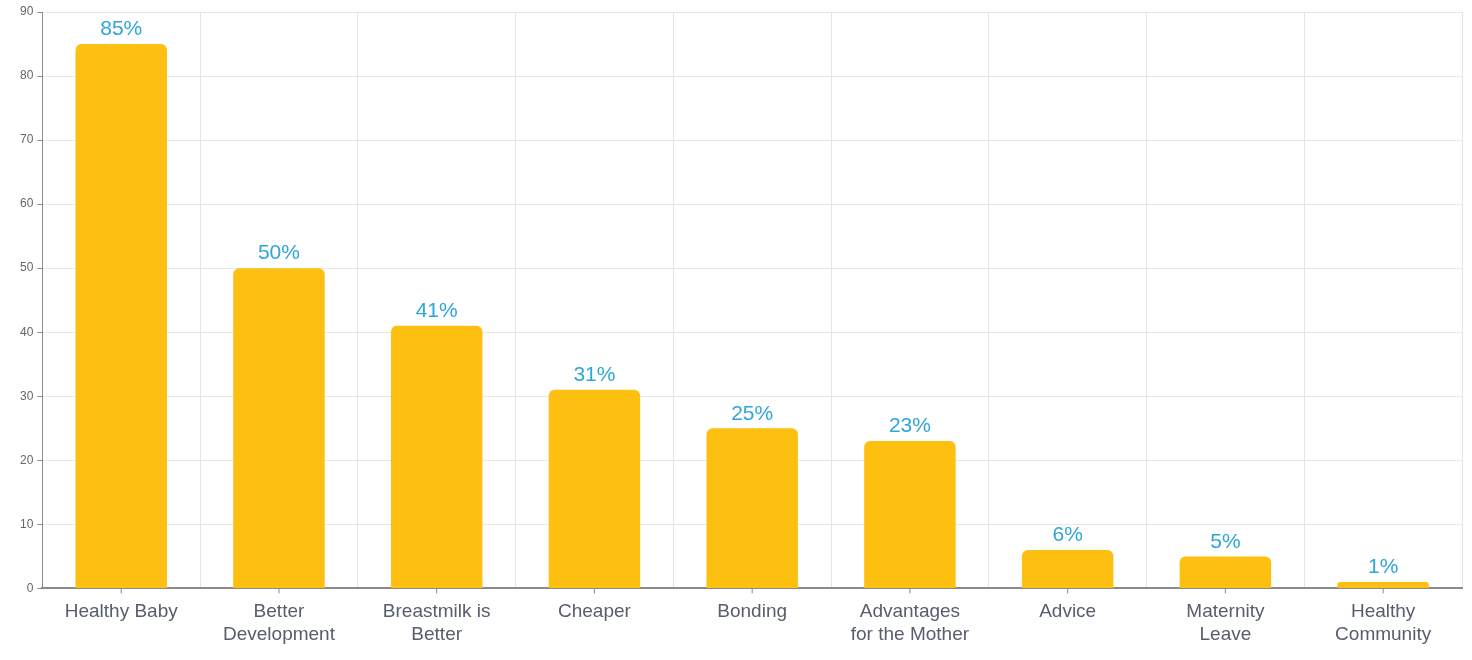 Image resolution: width=1472 pixels, height=660 pixels. What do you see at coordinates (279, 622) in the screenshot?
I see `x-tick-label: Better Development` at bounding box center [279, 622].